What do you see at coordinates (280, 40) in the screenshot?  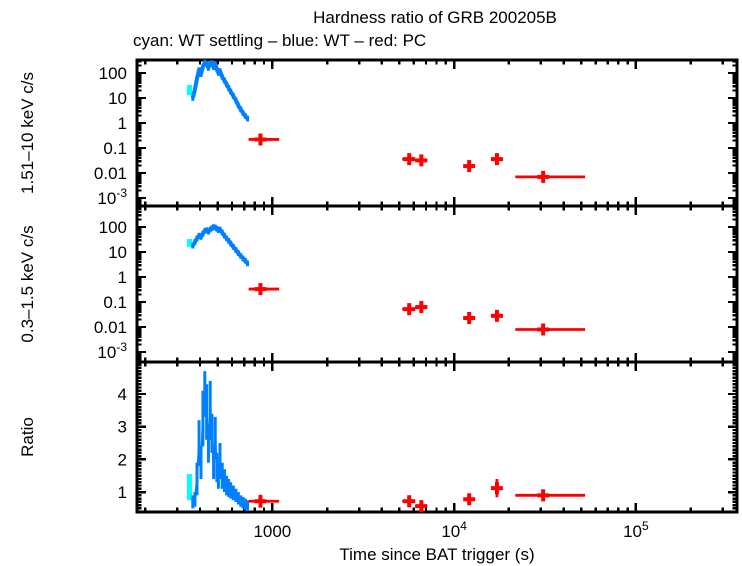 I see `chart-legend-text: cyan: WT settling – blue: WT – red: PC` at bounding box center [280, 40].